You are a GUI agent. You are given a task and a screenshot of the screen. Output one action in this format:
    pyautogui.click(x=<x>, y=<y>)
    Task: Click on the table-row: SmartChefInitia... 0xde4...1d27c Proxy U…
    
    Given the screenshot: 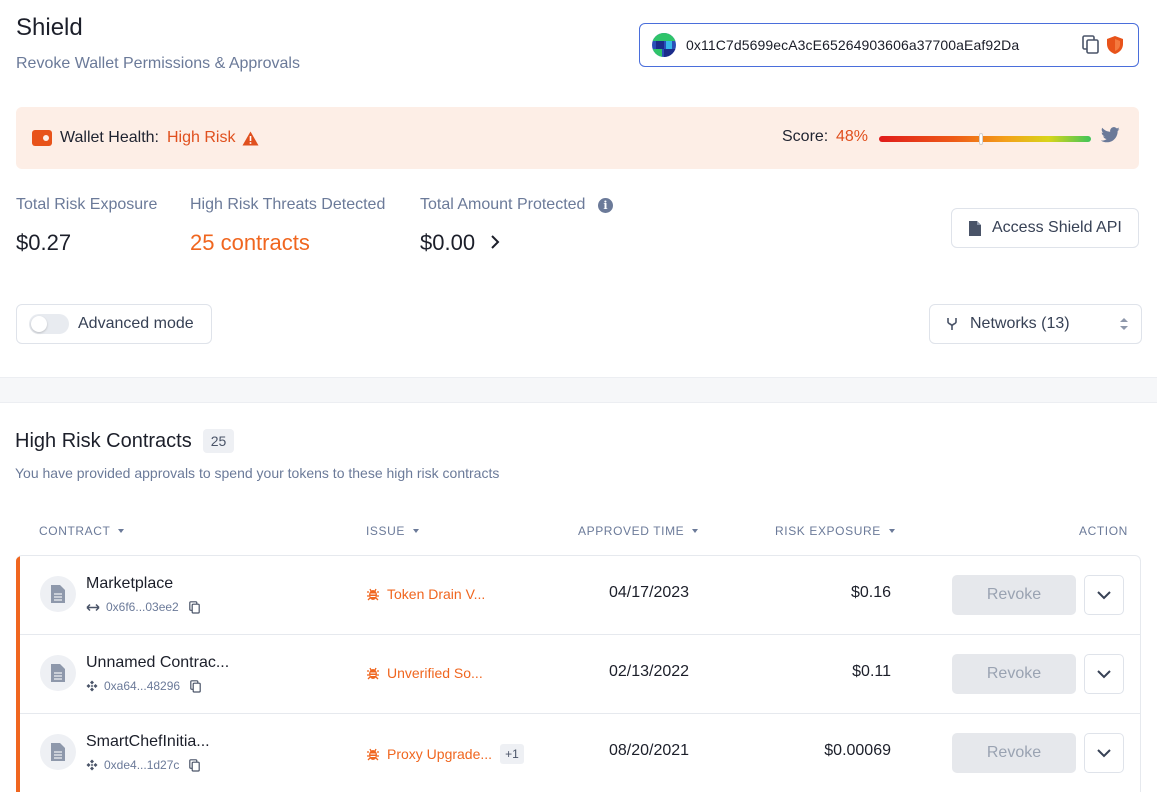 What is the action you would take?
    pyautogui.click(x=578, y=753)
    